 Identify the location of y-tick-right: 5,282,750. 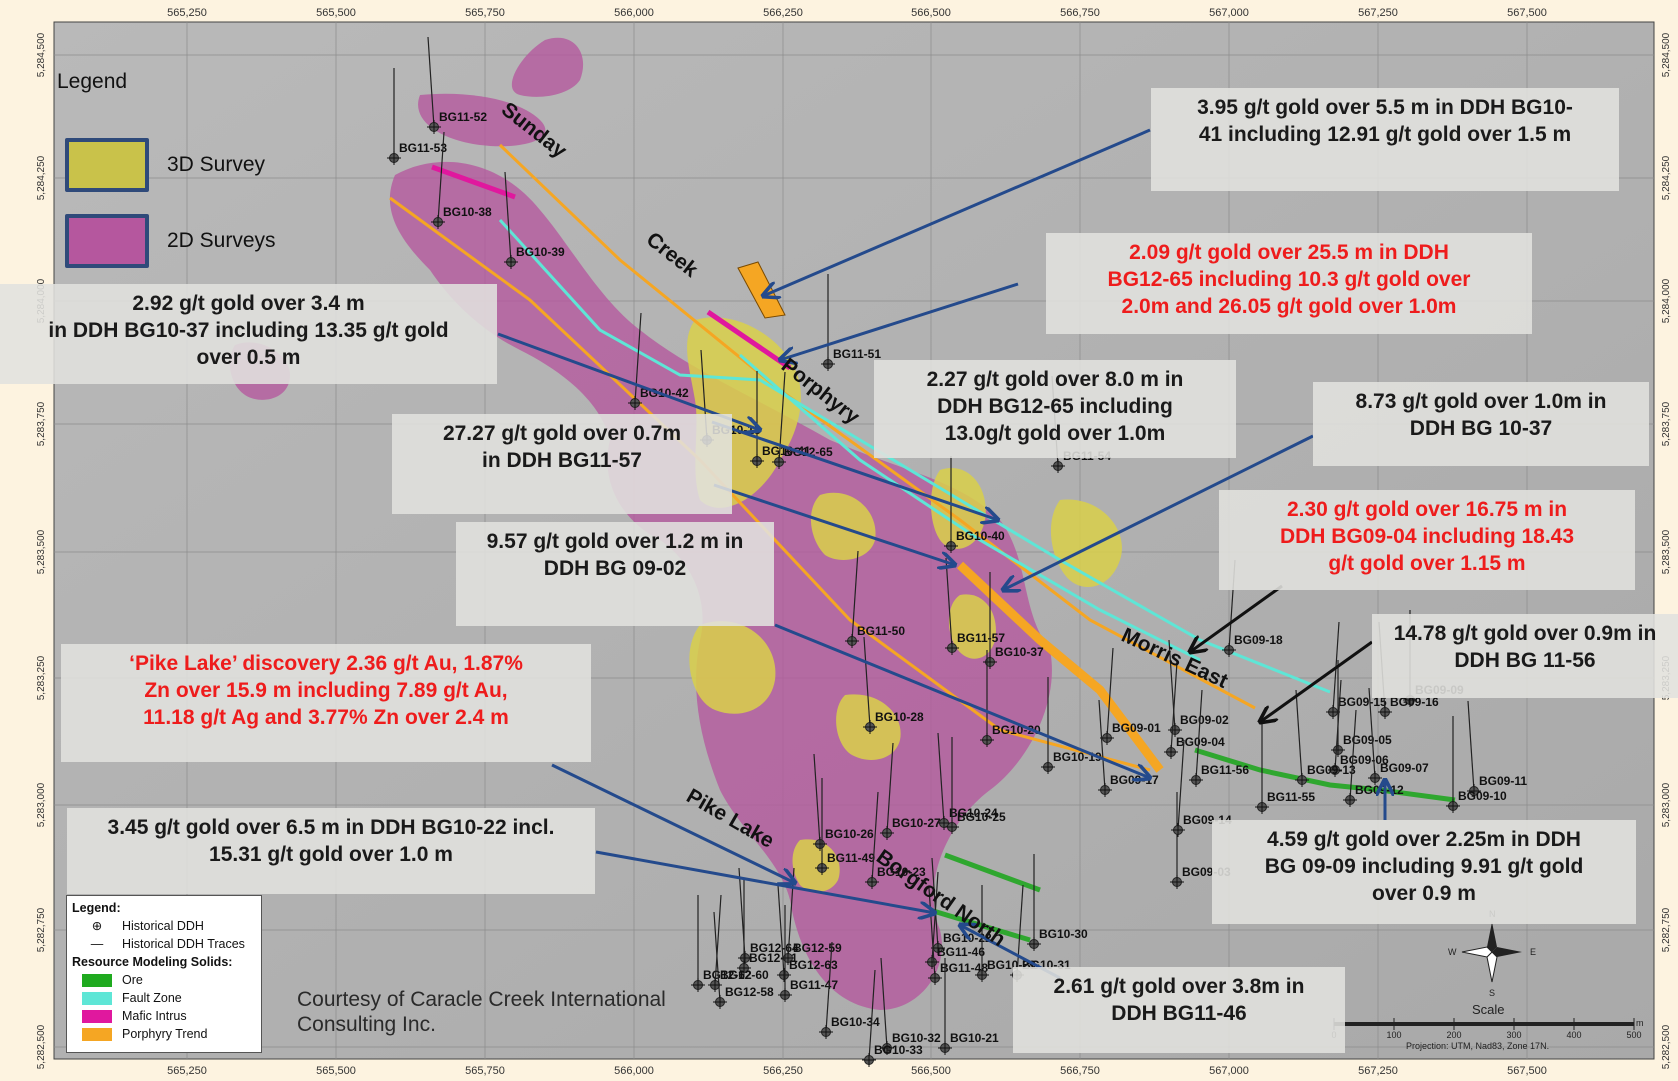
(1666, 929).